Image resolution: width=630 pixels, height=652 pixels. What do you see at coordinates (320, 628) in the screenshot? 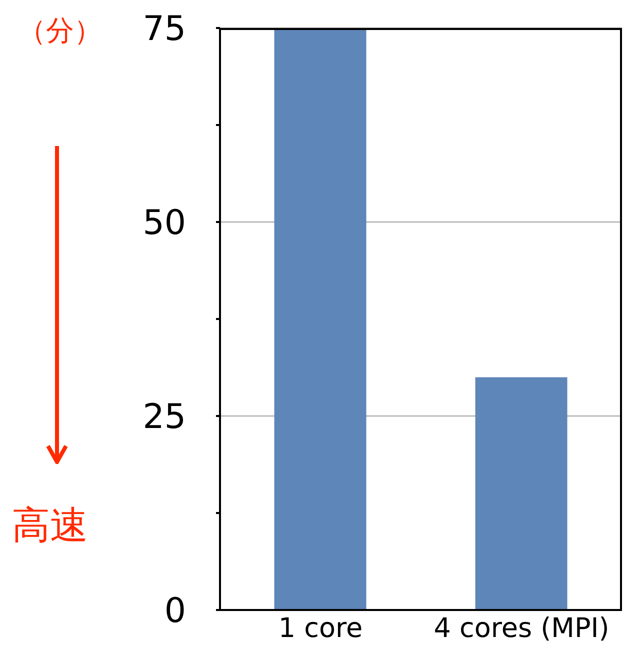
I see `x-tick-label: 1 core` at bounding box center [320, 628].